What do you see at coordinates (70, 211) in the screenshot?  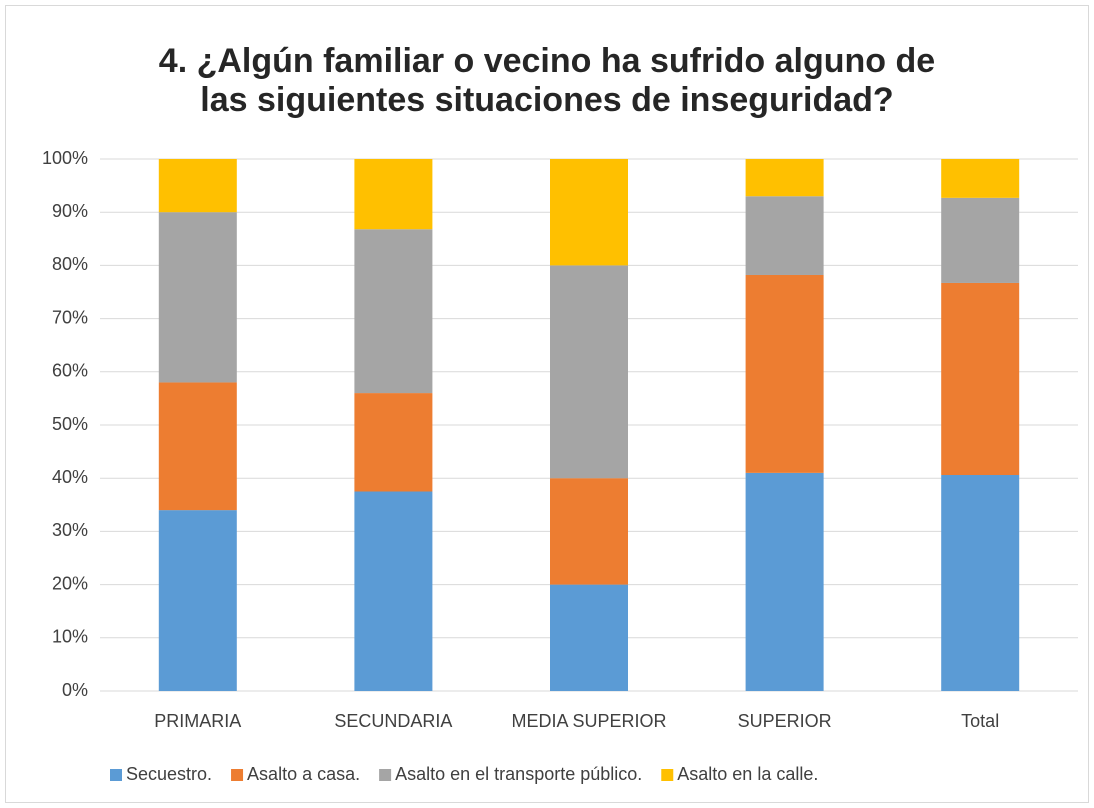 I see `y-tick-label: 90%` at bounding box center [70, 211].